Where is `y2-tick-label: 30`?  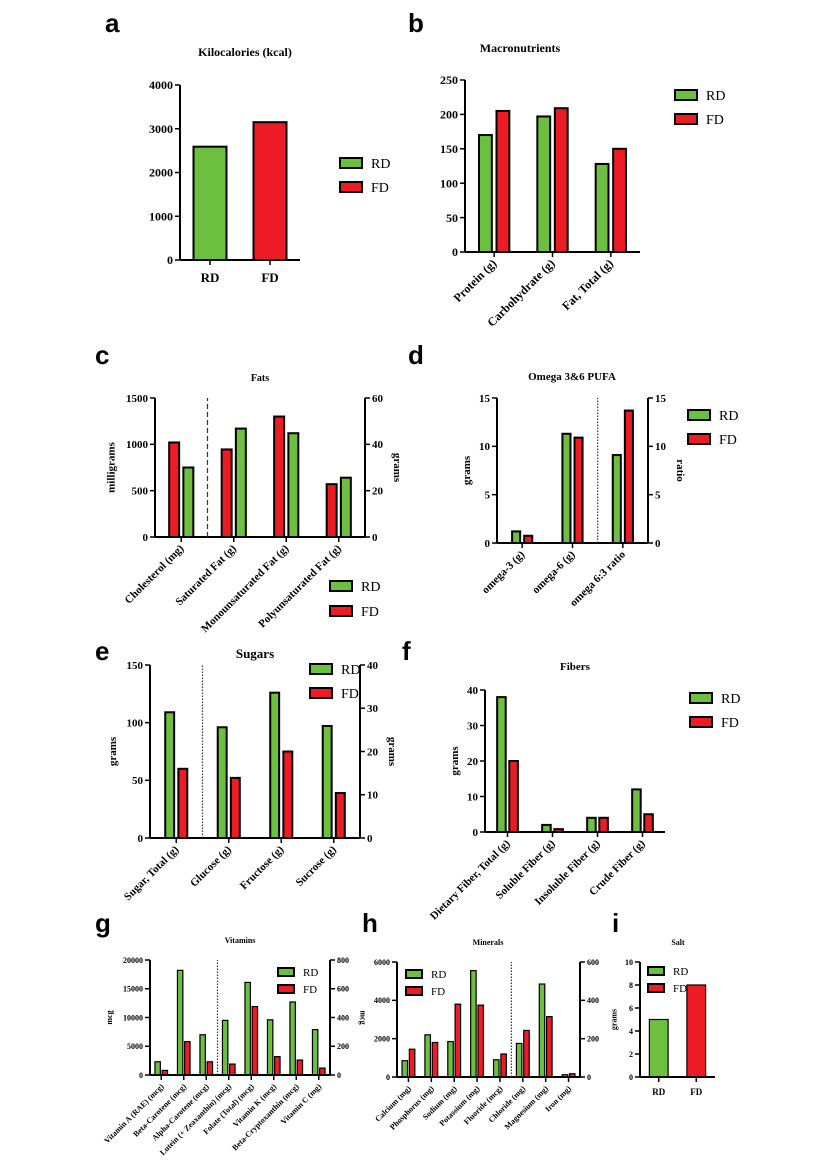
y2-tick-label: 30 is located at coordinates (373, 709).